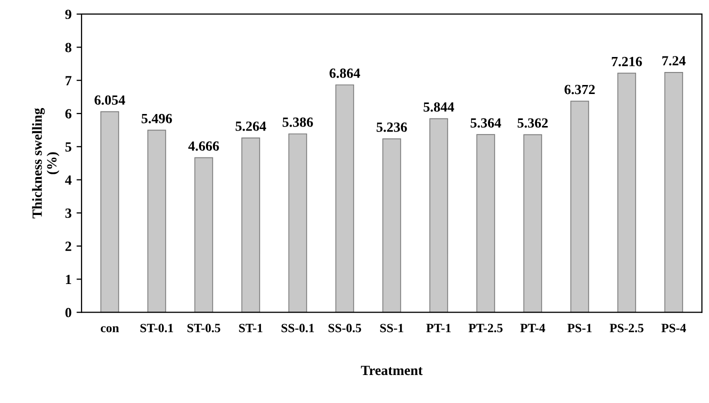  What do you see at coordinates (579, 328) in the screenshot?
I see `x-tick-label: PS-1` at bounding box center [579, 328].